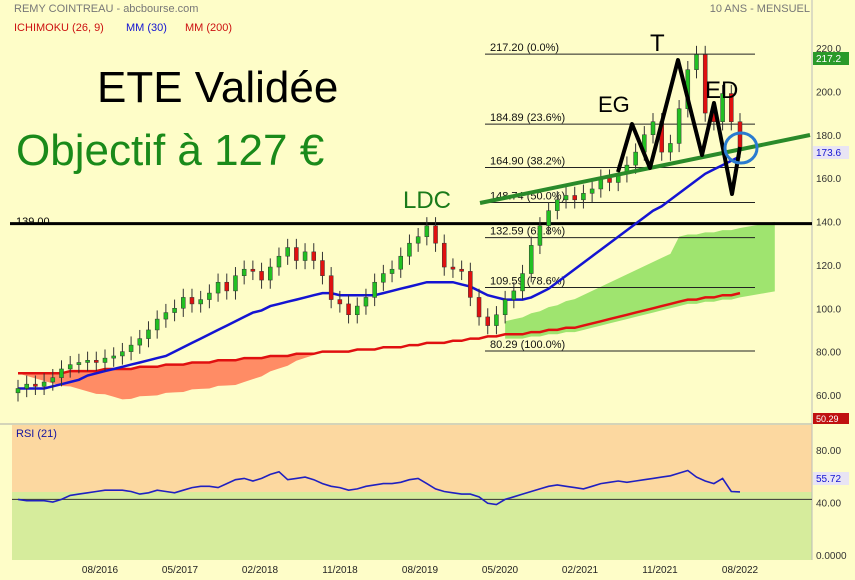  Describe the element at coordinates (828, 396) in the screenshot. I see `price-tick-label: 60.00` at that location.